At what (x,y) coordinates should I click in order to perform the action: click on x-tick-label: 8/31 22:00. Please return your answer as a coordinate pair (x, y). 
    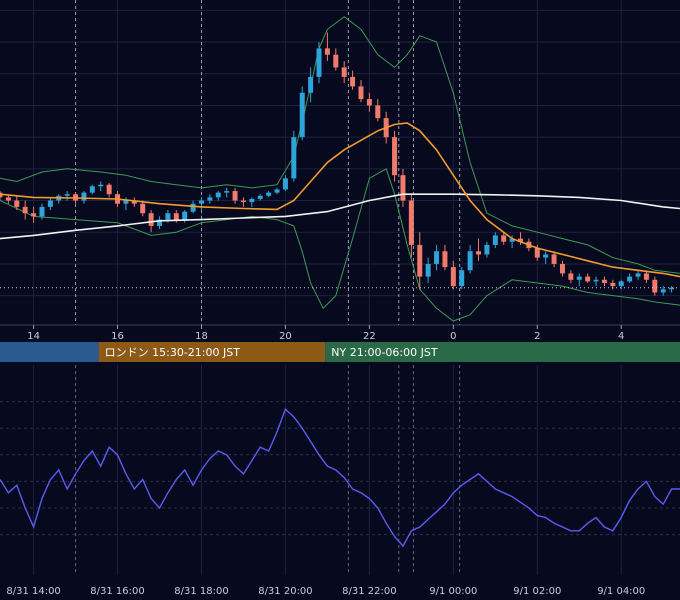
    Looking at the image, I should click on (369, 591).